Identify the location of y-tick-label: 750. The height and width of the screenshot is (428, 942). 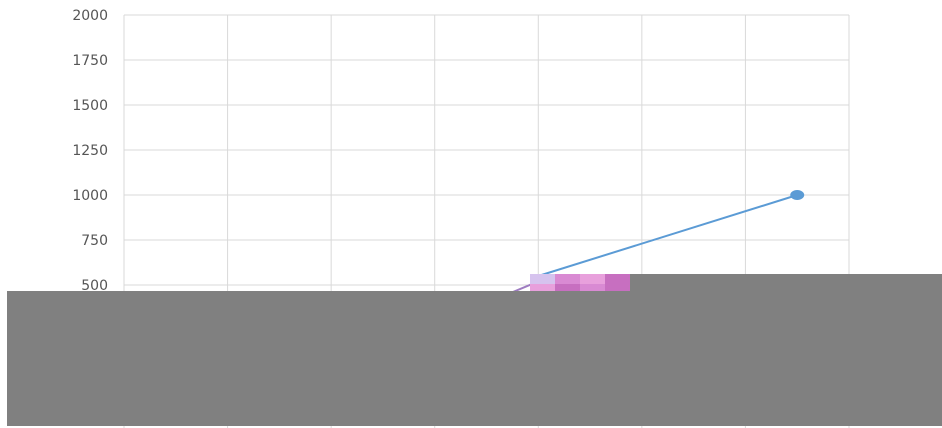
(94, 241).